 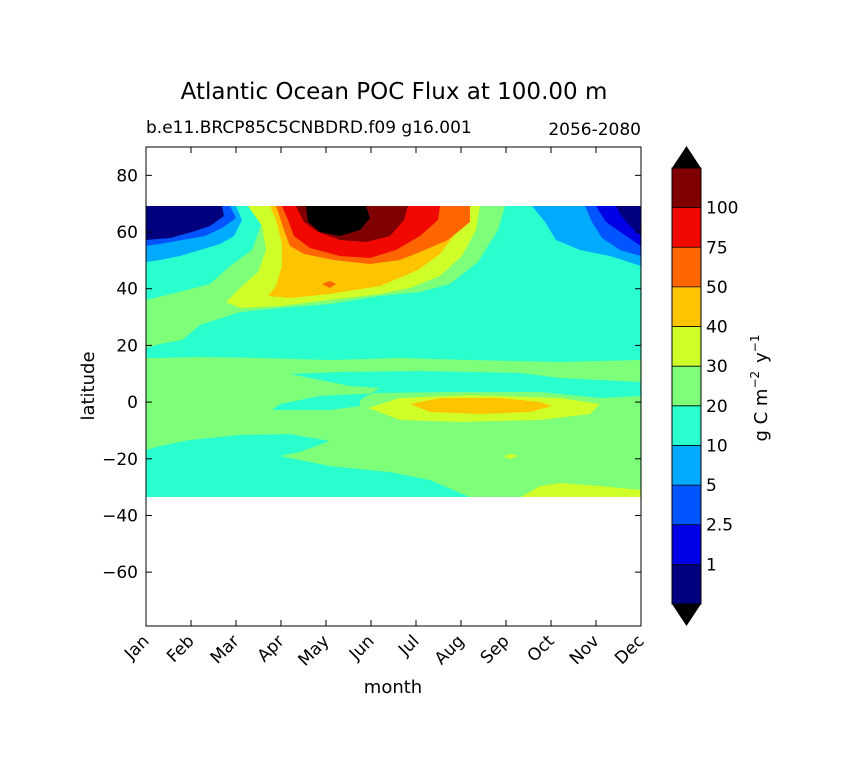 I want to click on band-green-south, so click(x=460, y=464).